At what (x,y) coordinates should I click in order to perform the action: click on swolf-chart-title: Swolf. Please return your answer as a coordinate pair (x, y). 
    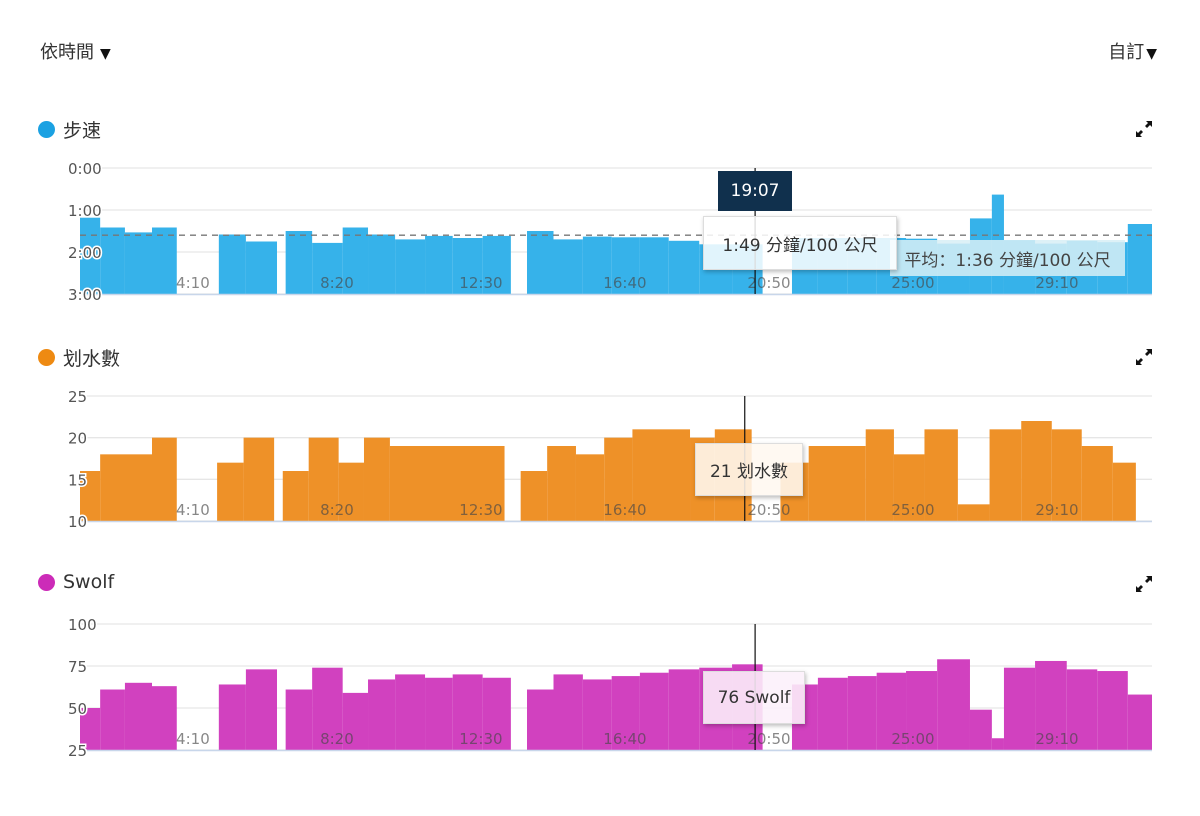
    Looking at the image, I should click on (76, 582).